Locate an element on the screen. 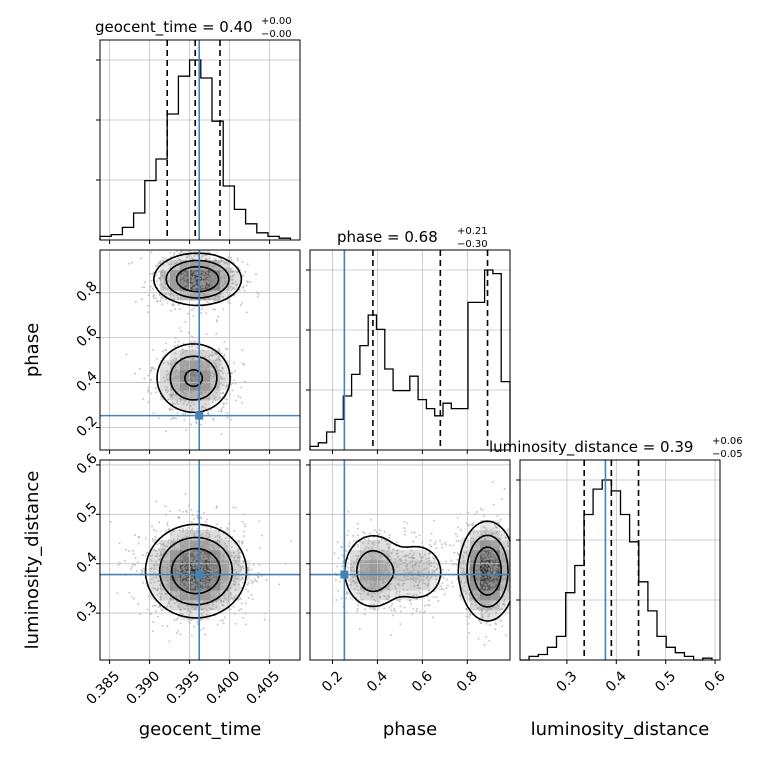  density-cell-geocent-time-vs-luminosity-distance is located at coordinates (185, 615).